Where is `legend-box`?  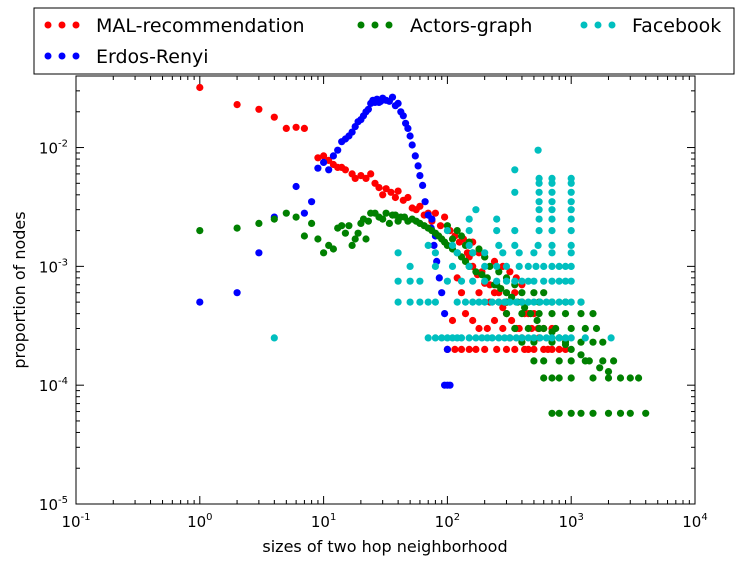 legend-box is located at coordinates (384, 41).